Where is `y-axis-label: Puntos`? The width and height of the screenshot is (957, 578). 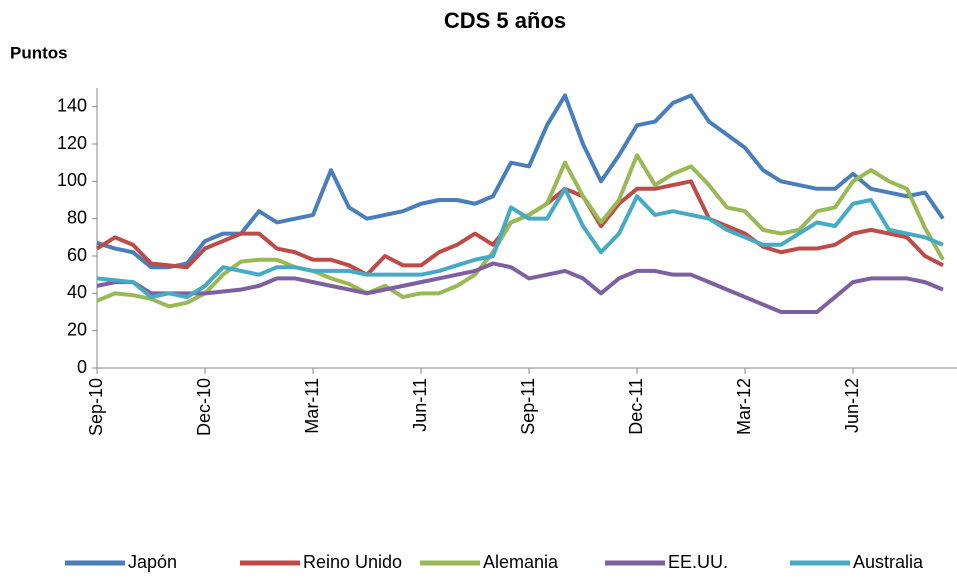
y-axis-label: Puntos is located at coordinates (39, 52).